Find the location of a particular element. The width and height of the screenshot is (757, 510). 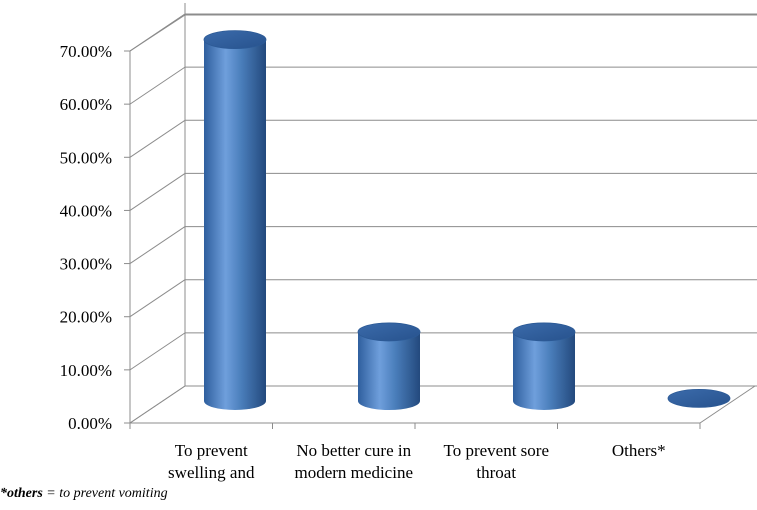

y-tick-label: 20.00% is located at coordinates (86, 317).